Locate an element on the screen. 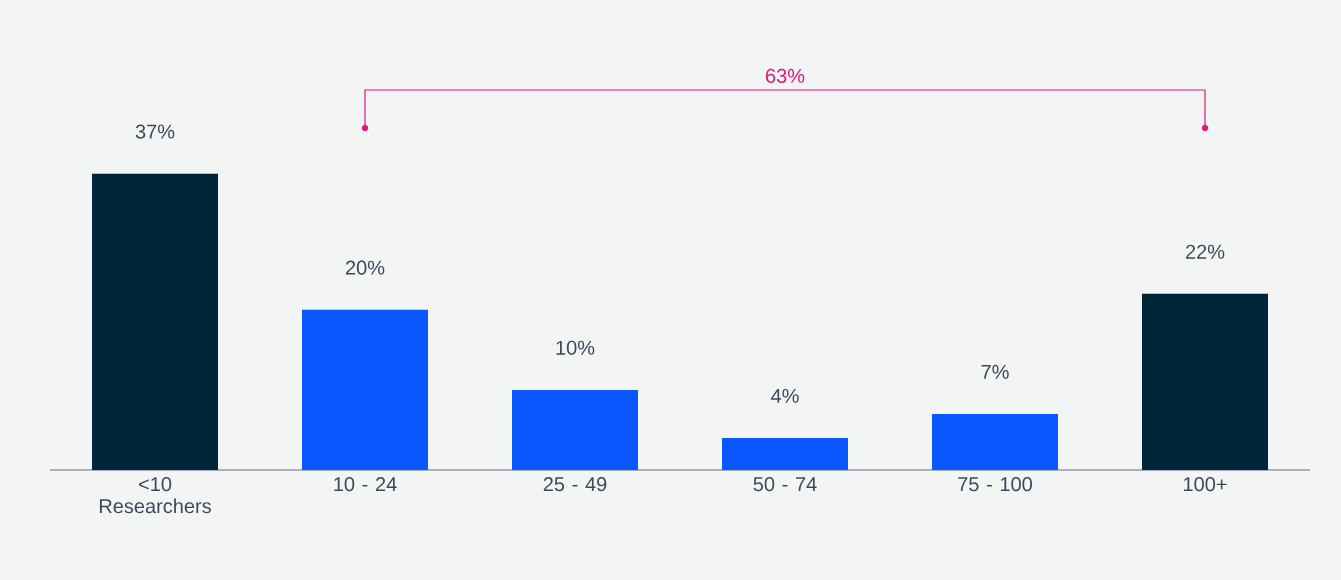 This screenshot has height=580, width=1341. x-tick-label: 25 - 49 is located at coordinates (575, 484).